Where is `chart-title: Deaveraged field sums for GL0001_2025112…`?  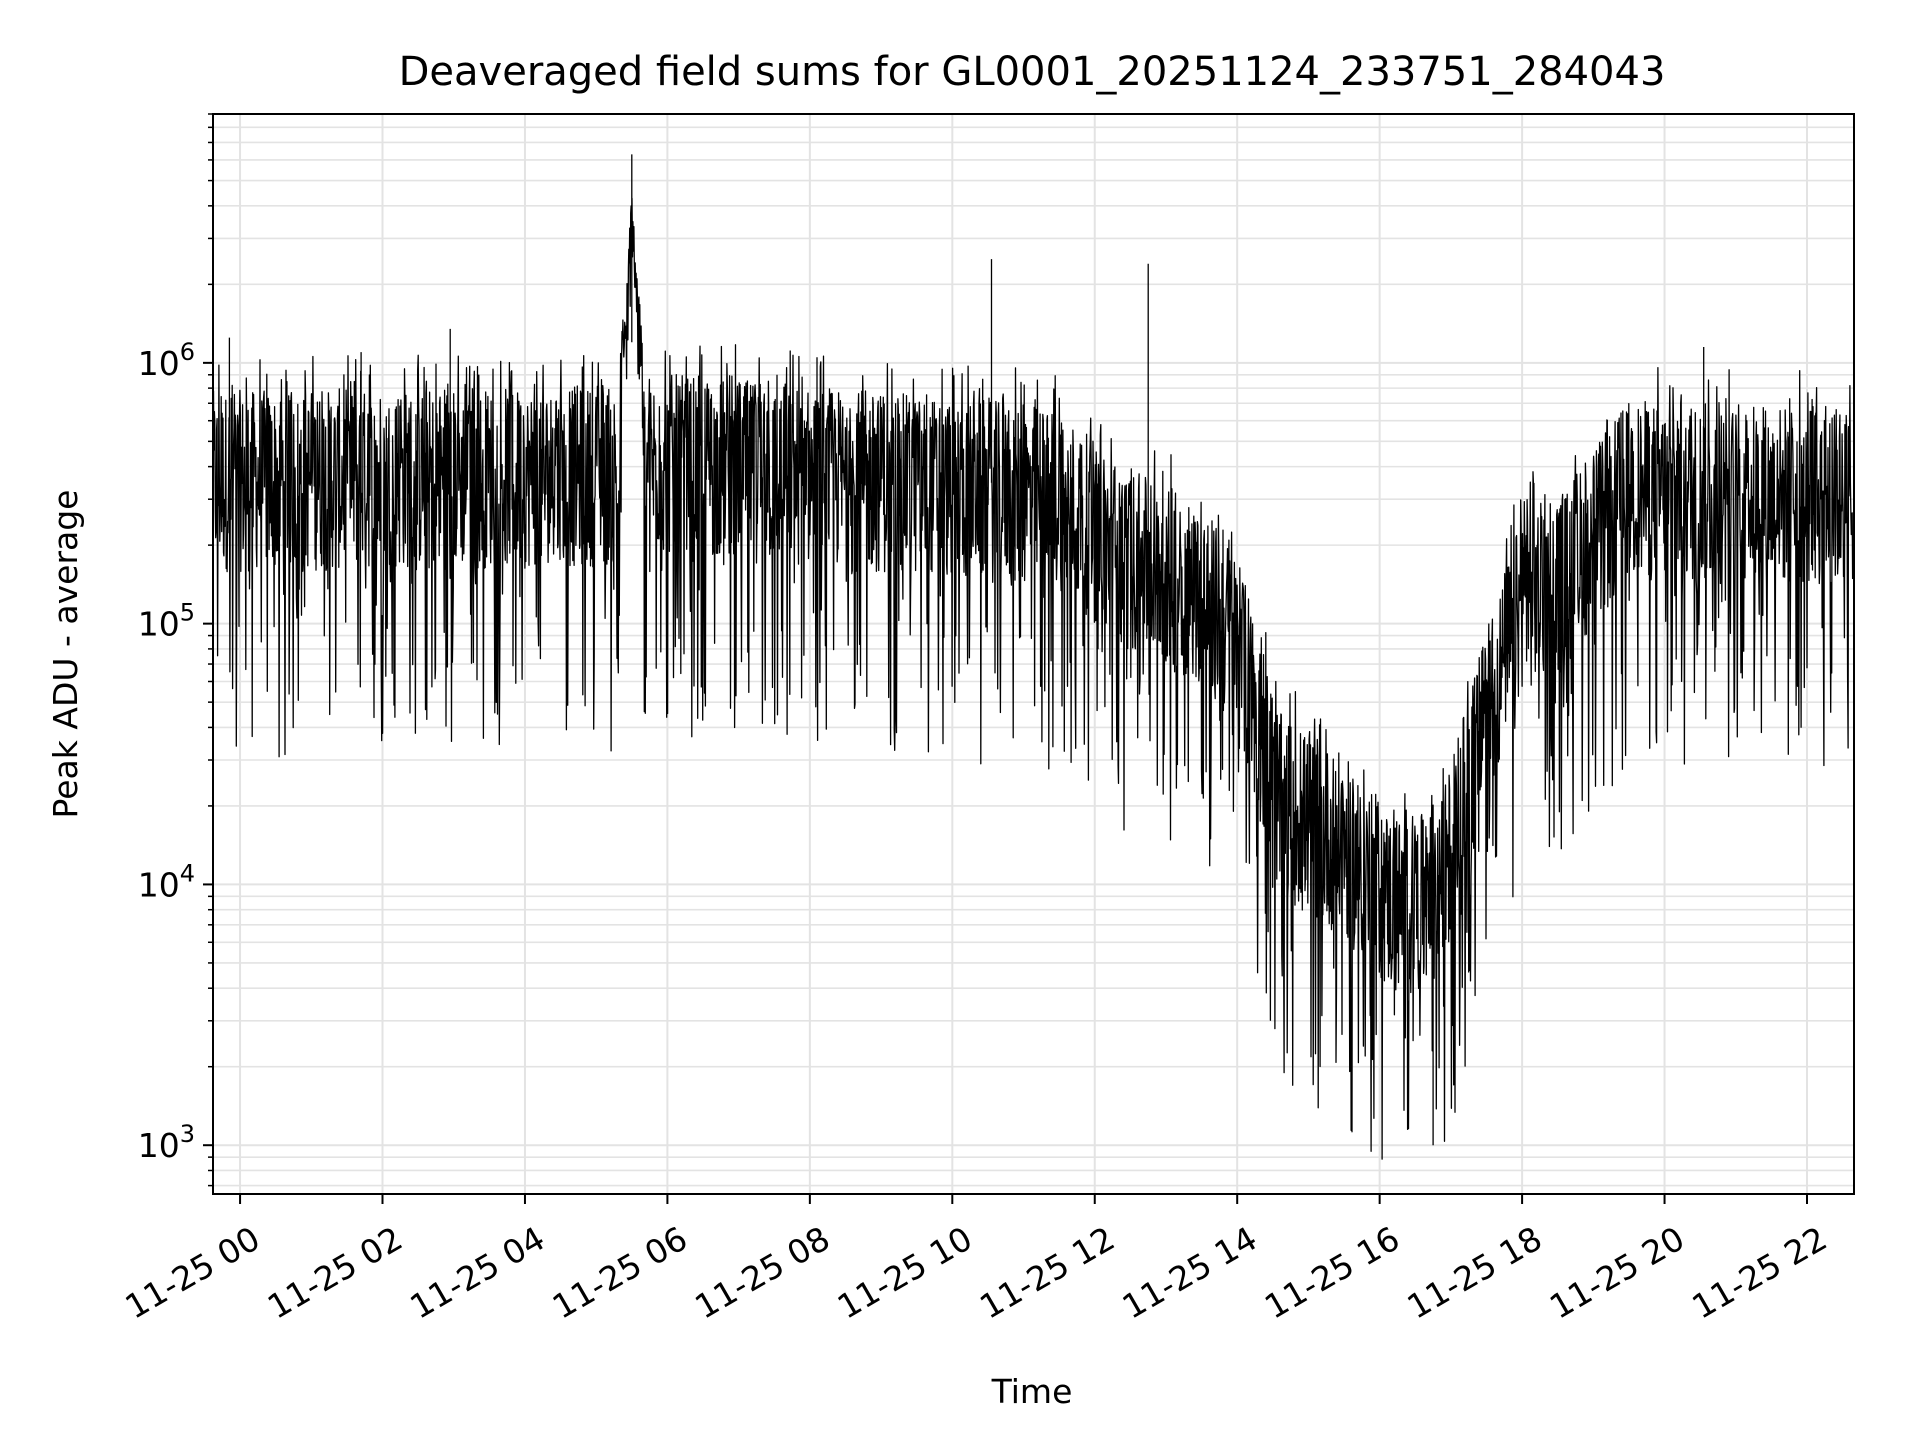
chart-title: Deaveraged field sums for GL0001_2025112… is located at coordinates (1032, 72).